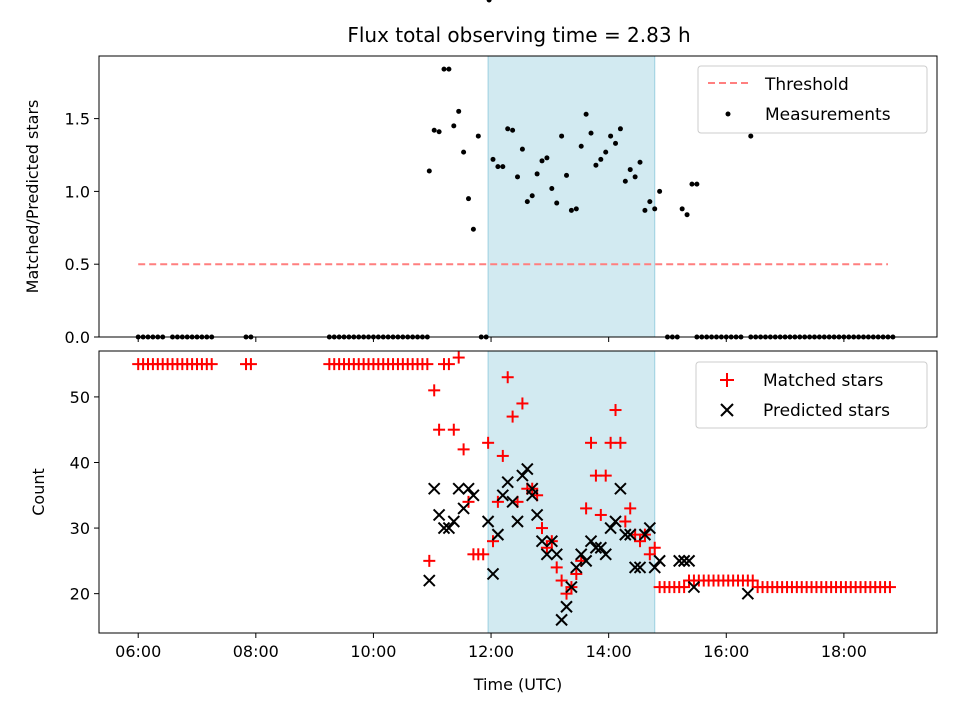 The width and height of the screenshot is (960, 724). What do you see at coordinates (823, 381) in the screenshot?
I see `legend-matched-label: Matched stars` at bounding box center [823, 381].